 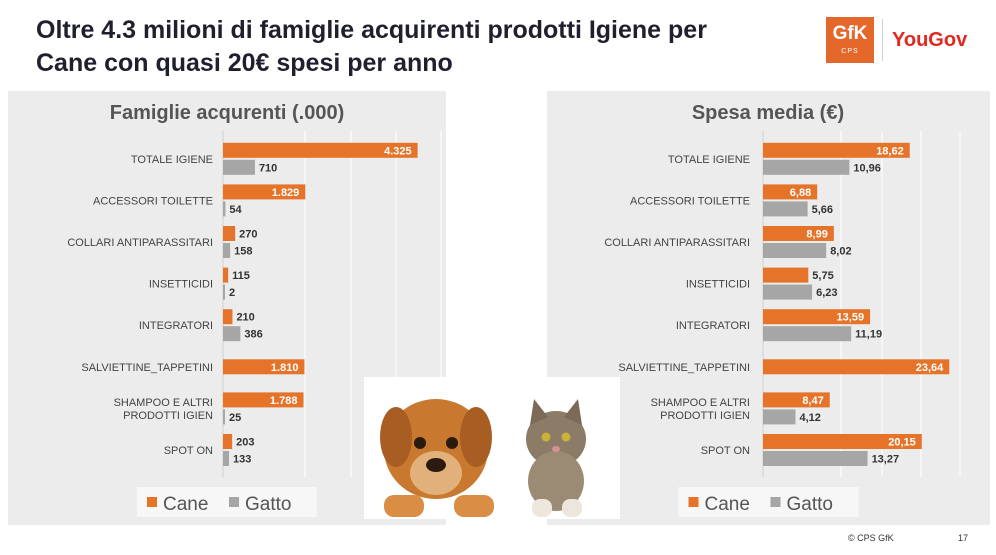 What do you see at coordinates (245, 318) in the screenshot?
I see `data-label-cane: 210` at bounding box center [245, 318].